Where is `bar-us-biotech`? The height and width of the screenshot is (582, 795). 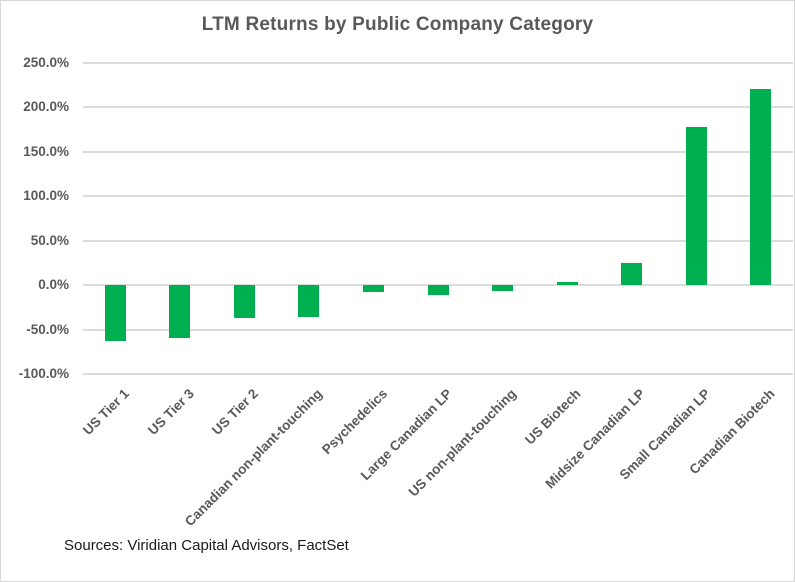 bar-us-biotech is located at coordinates (567, 283).